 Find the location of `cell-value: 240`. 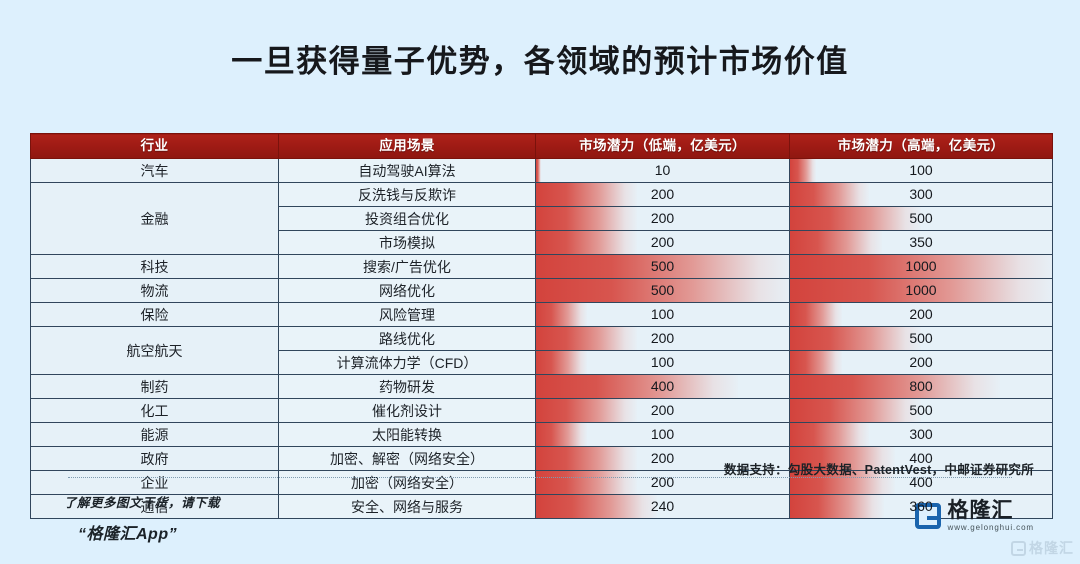

cell-value: 240 is located at coordinates (662, 506).